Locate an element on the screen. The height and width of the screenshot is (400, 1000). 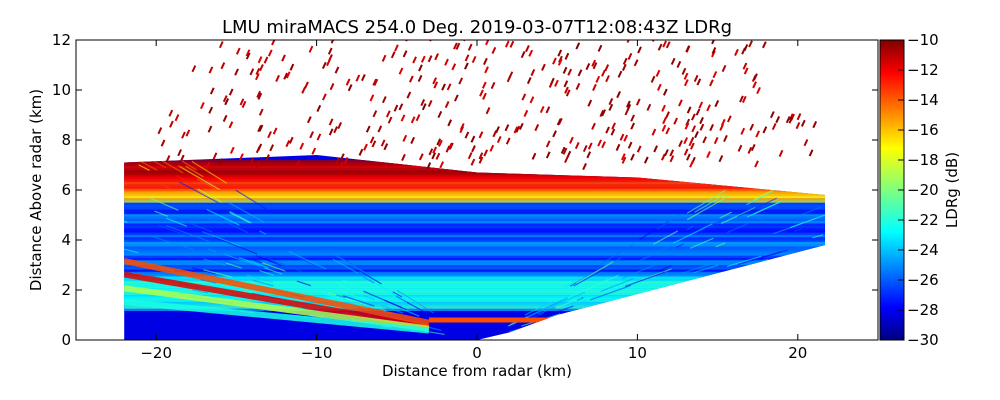
clutter-ray is located at coordinates (277, 292).